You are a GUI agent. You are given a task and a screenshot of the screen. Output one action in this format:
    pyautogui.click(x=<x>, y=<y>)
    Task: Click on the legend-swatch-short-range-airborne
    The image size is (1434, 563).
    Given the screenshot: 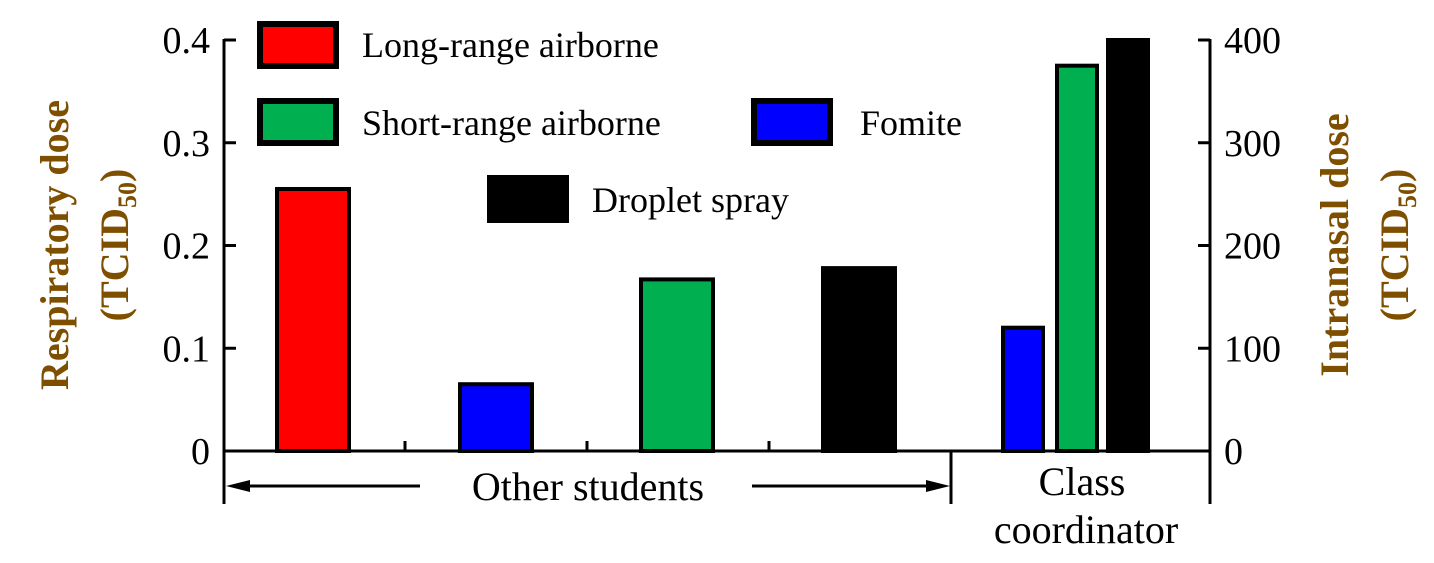 What is the action you would take?
    pyautogui.click(x=298, y=122)
    